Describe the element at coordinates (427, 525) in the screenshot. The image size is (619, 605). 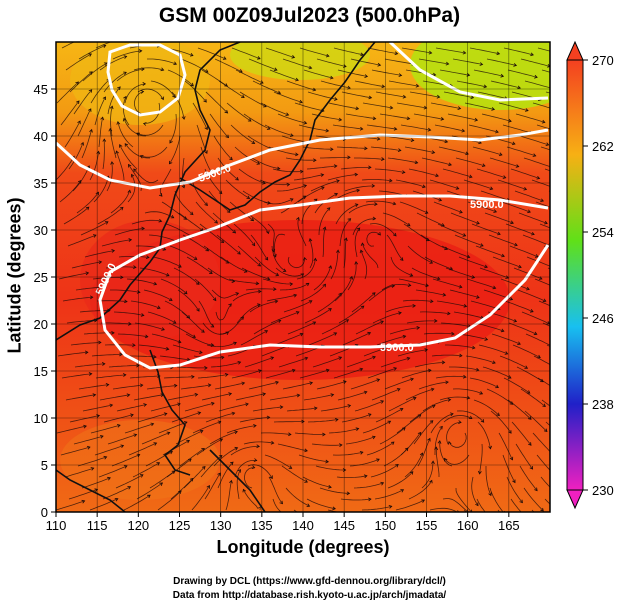
I see `lon-tick-label: 155` at that location.